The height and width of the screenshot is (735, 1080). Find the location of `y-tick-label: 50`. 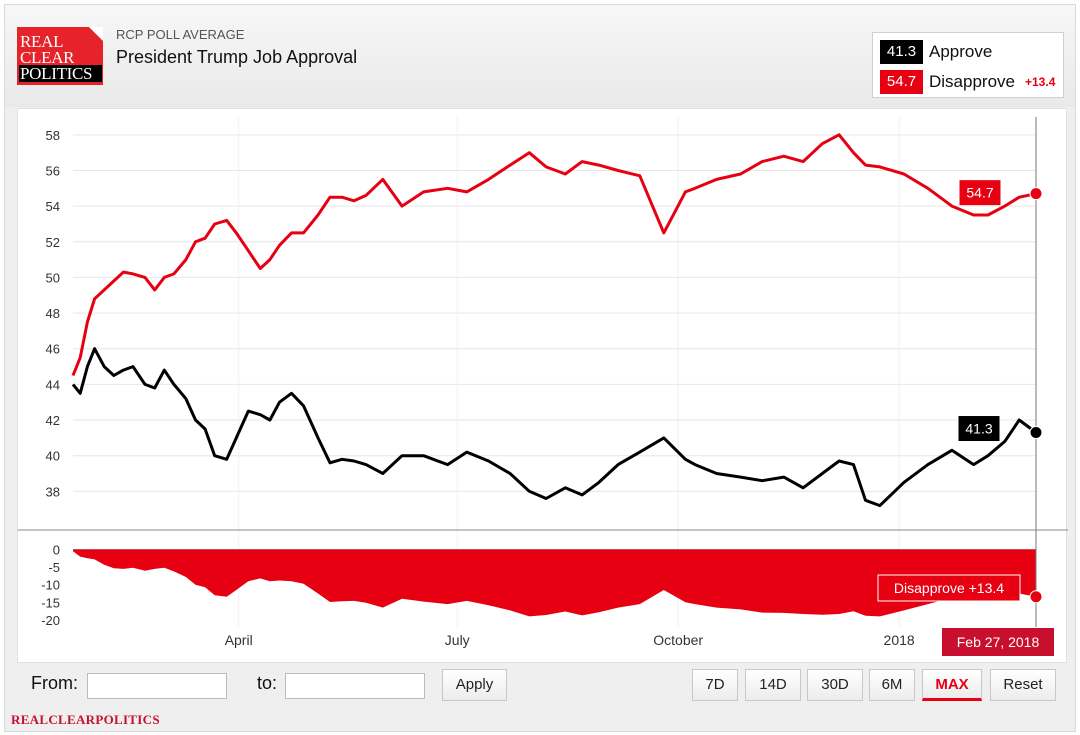

y-tick-label: 50 is located at coordinates (53, 277).